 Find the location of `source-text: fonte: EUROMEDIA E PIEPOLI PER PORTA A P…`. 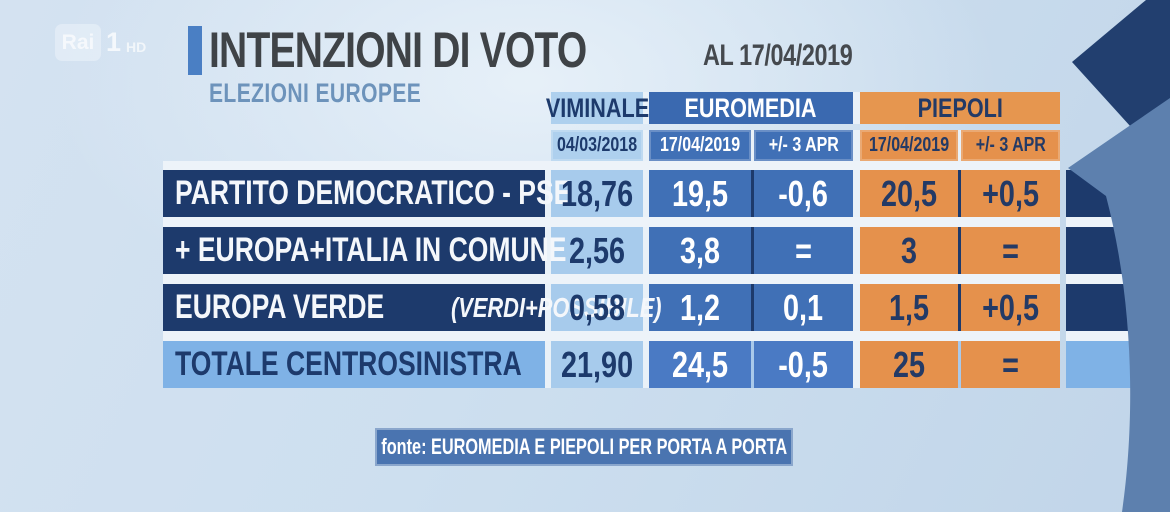

source-text: fonte: EUROMEDIA E PIEPOLI PER PORTA A P… is located at coordinates (584, 446).